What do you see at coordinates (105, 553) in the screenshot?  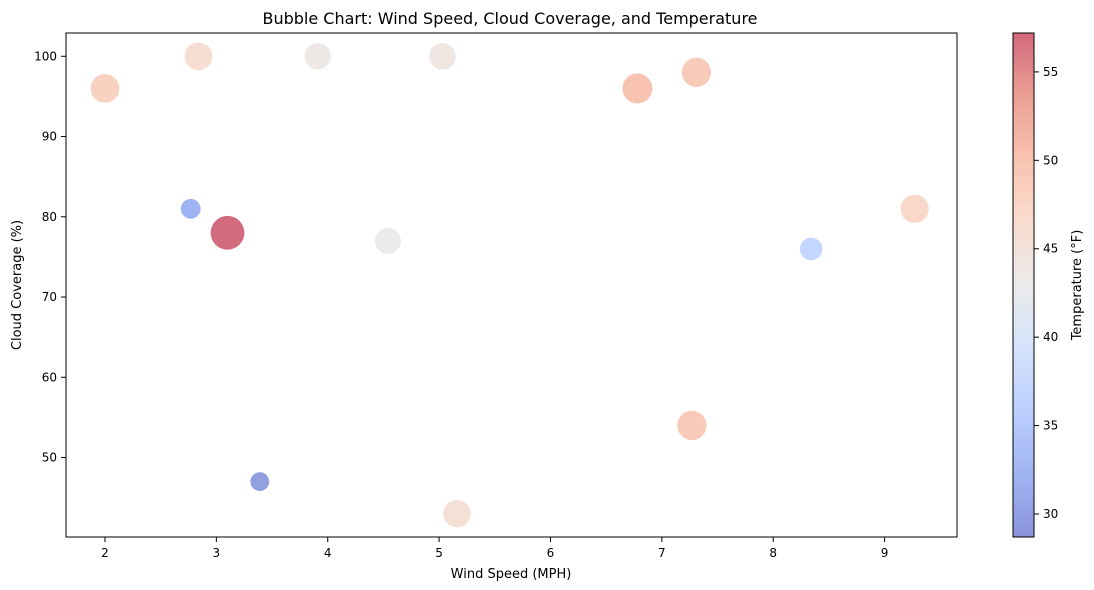 I see `x-tick-label: 2` at bounding box center [105, 553].